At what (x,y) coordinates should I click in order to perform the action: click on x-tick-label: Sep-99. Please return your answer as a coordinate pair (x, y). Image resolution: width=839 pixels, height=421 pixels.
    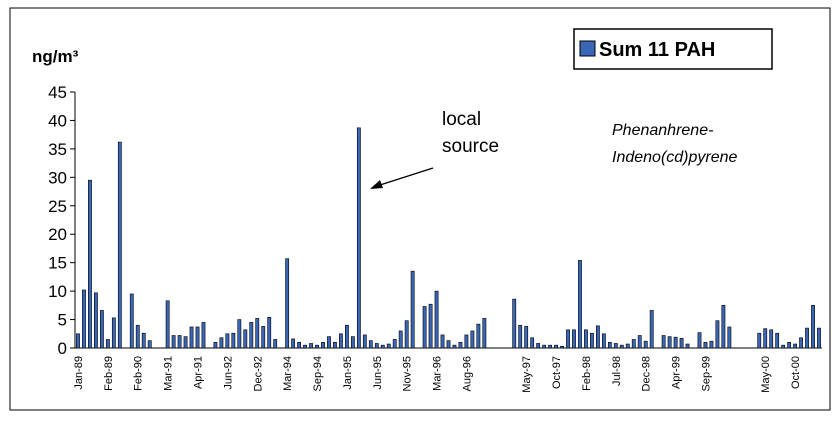
    Looking at the image, I should click on (706, 373).